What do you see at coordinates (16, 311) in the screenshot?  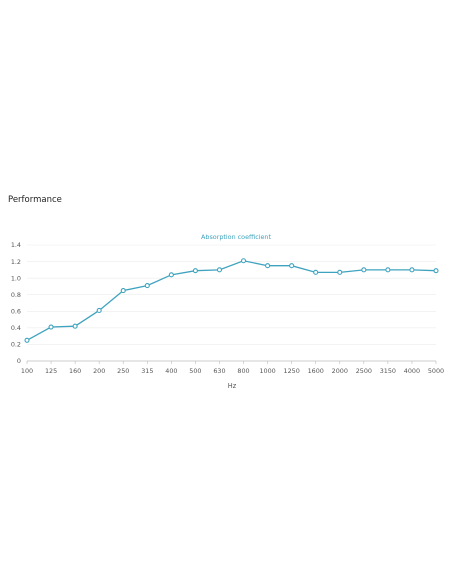 I see `y-tick-label: 0.6` at bounding box center [16, 311].